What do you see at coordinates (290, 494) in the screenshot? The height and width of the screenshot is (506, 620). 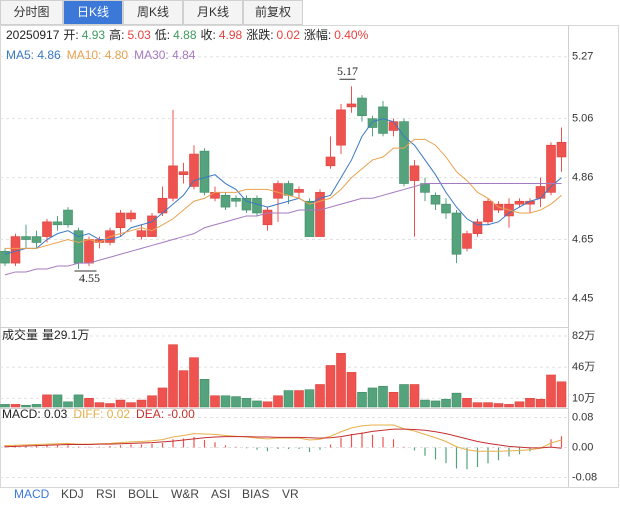 I see `indicator-tab: VR` at bounding box center [290, 494].